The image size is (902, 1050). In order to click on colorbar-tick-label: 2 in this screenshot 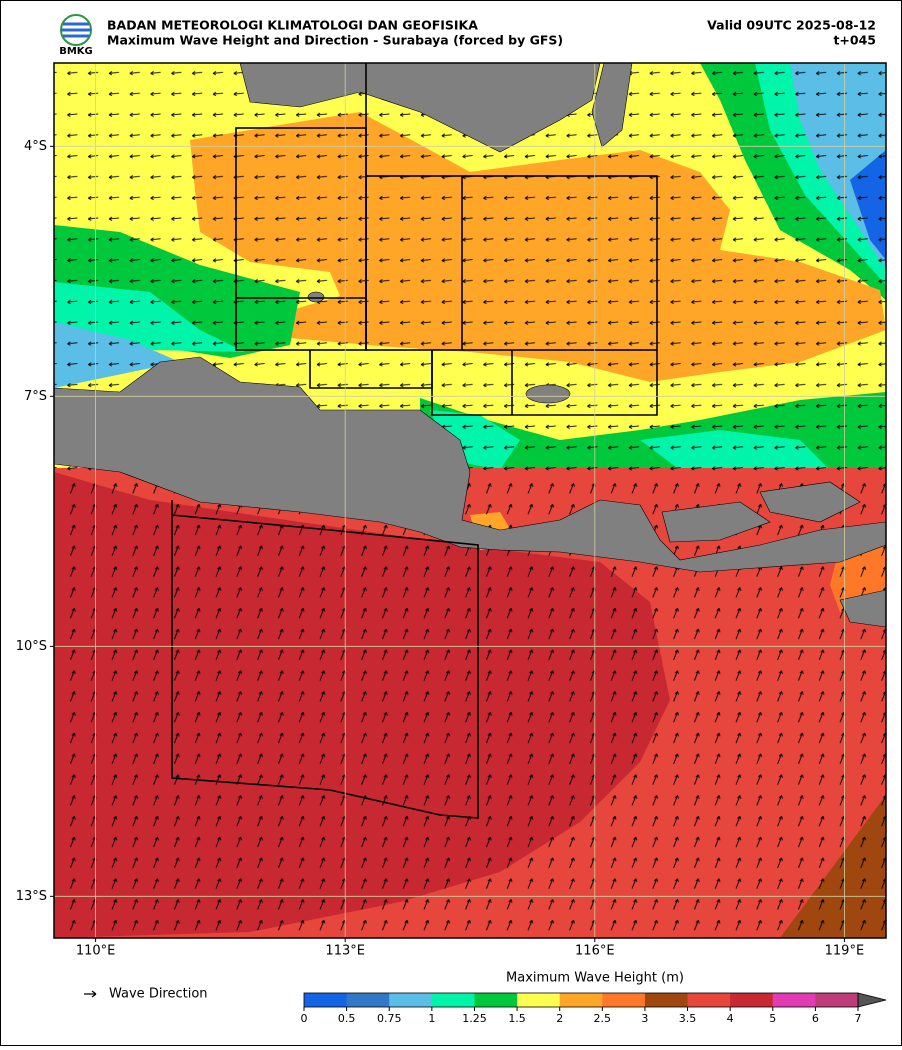, I will do `click(559, 1018)`.